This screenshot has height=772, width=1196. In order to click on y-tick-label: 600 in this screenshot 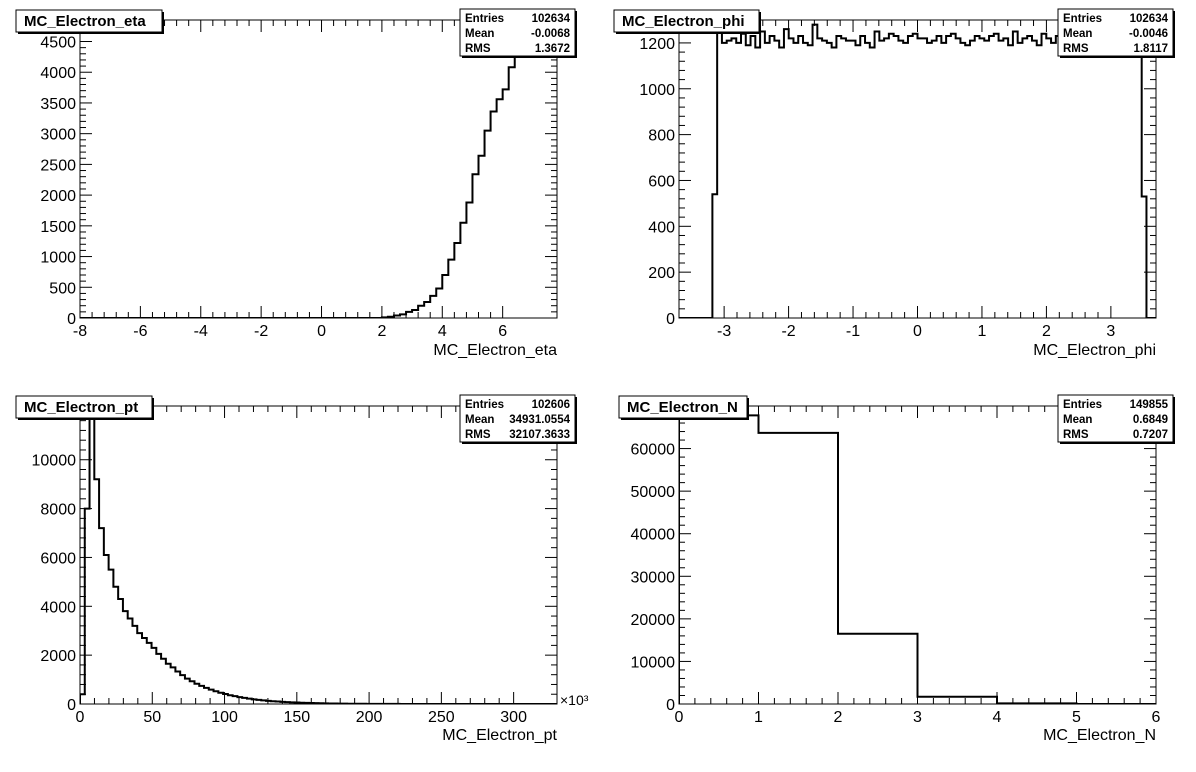, I will do `click(661, 181)`.